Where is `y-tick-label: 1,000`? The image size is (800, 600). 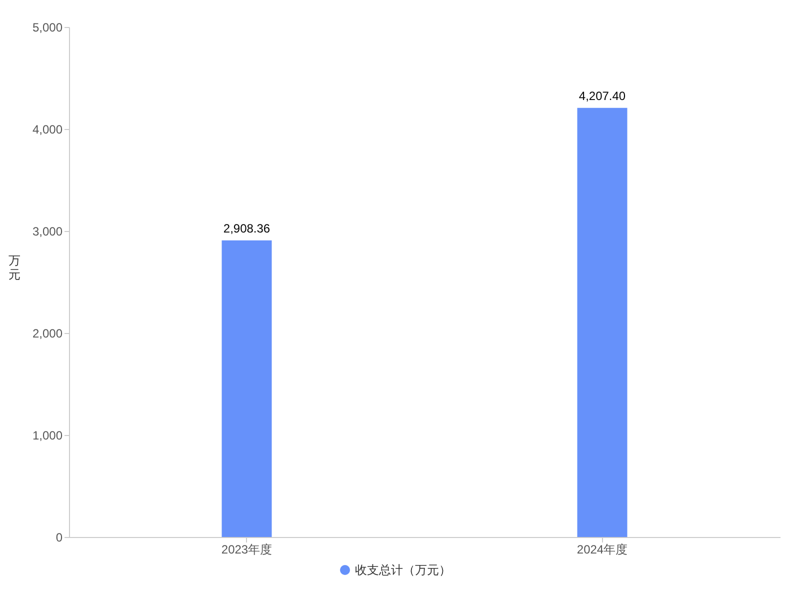
y-tick-label: 1,000 is located at coordinates (47, 435).